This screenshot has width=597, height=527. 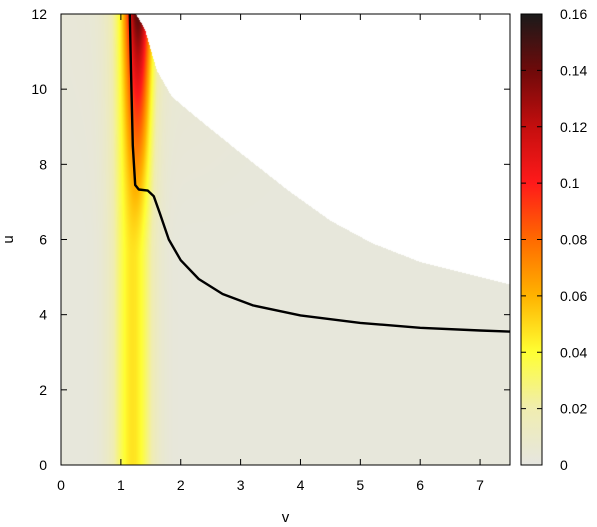 I want to click on colorbar: 0 0.02 0.04 0.06 0.08 0.1 0.12 0.14 0.16, so click(x=553, y=239).